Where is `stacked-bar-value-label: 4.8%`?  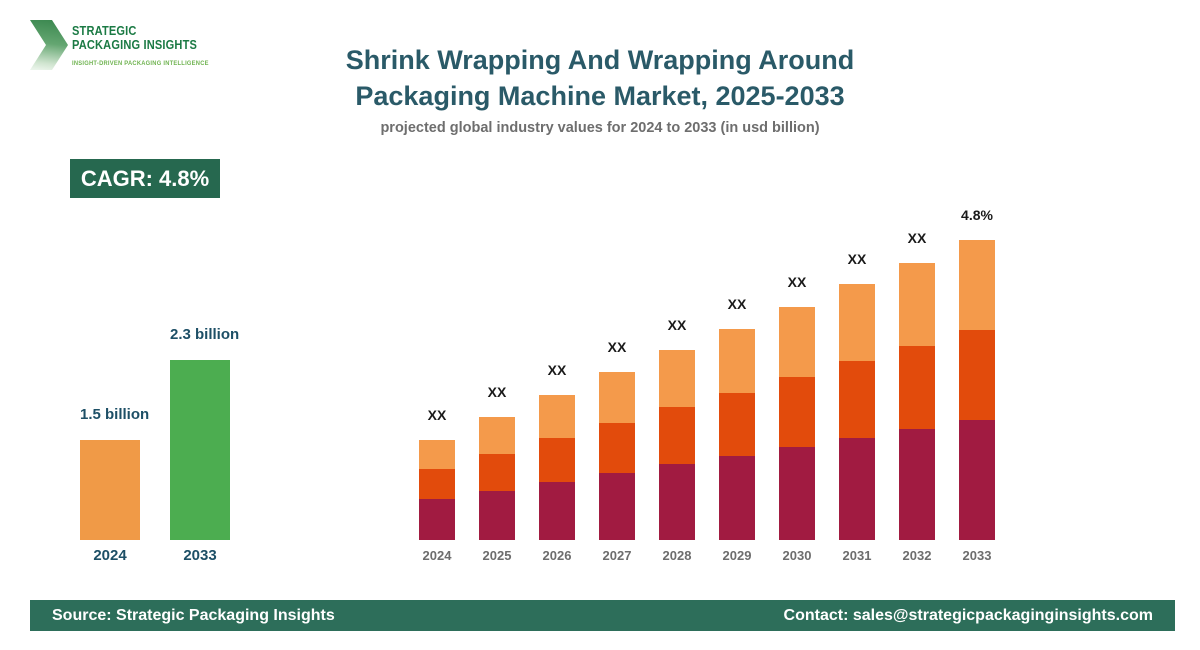
stacked-bar-value-label: 4.8% is located at coordinates (977, 215).